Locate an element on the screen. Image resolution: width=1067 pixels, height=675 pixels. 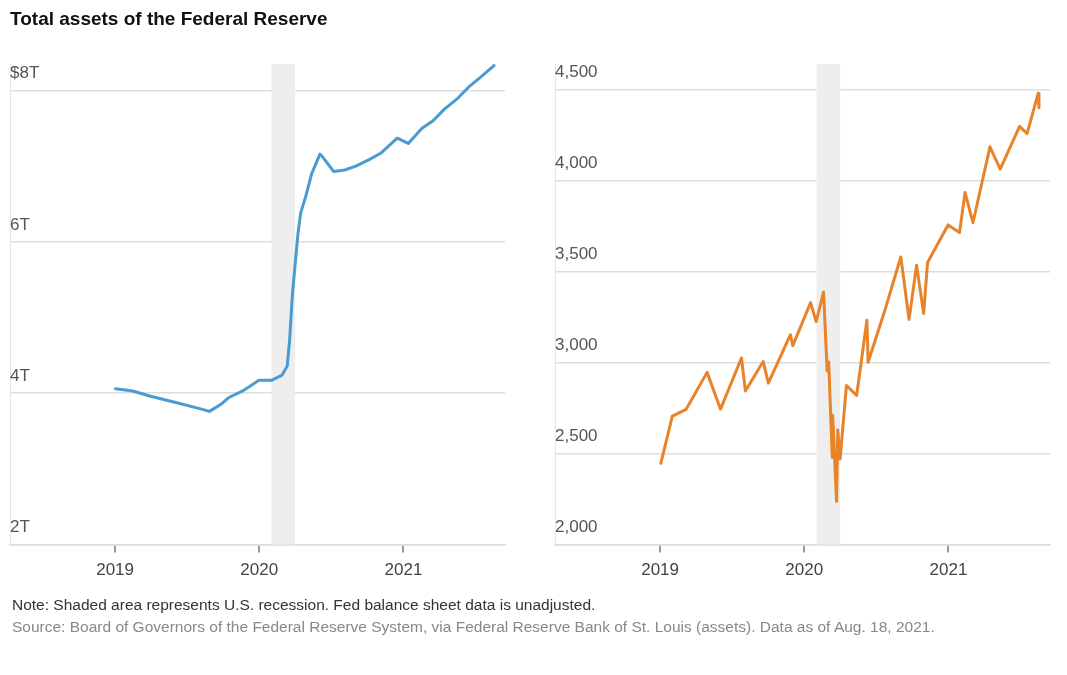
chart-title: Total assets of the Federal Reserve is located at coordinates (169, 19).